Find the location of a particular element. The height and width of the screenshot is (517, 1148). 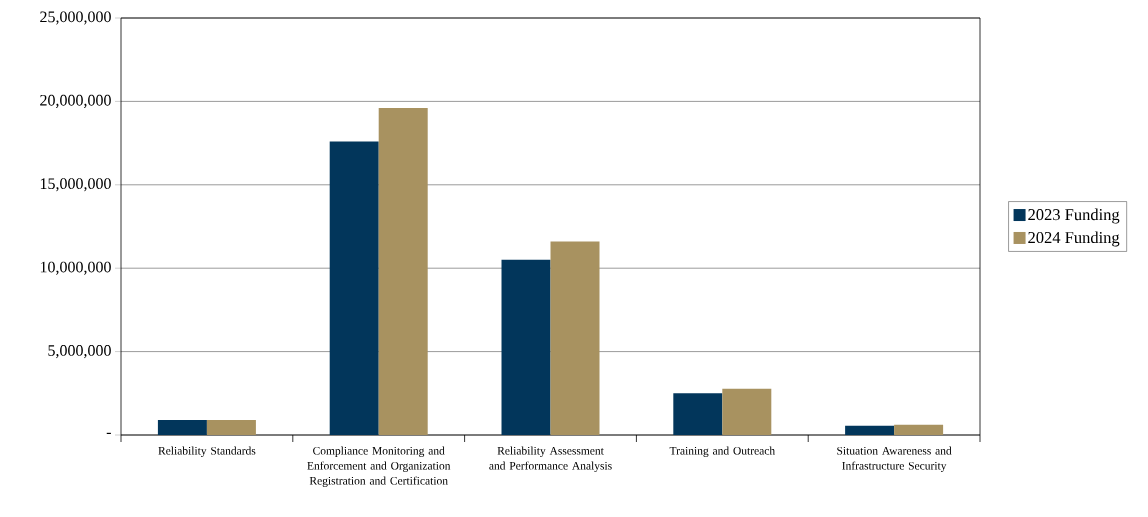

x-tick-label: Compliance Monitoring and Enforcement and Organization Registration and Certification is located at coordinates (379, 466).